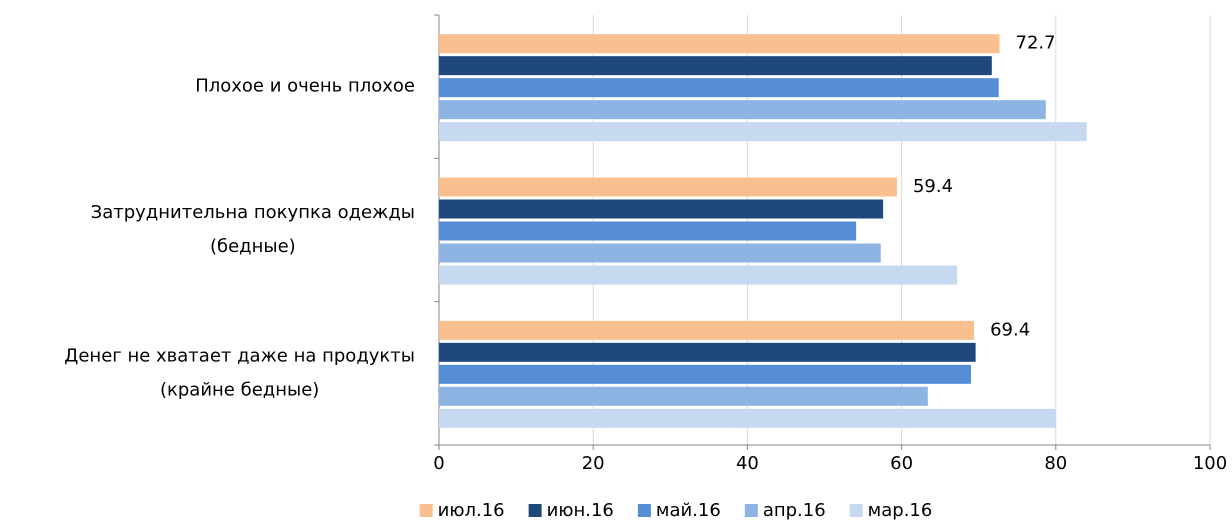  Describe the element at coordinates (580, 510) in the screenshot. I see `legend-label: июн.16` at that location.